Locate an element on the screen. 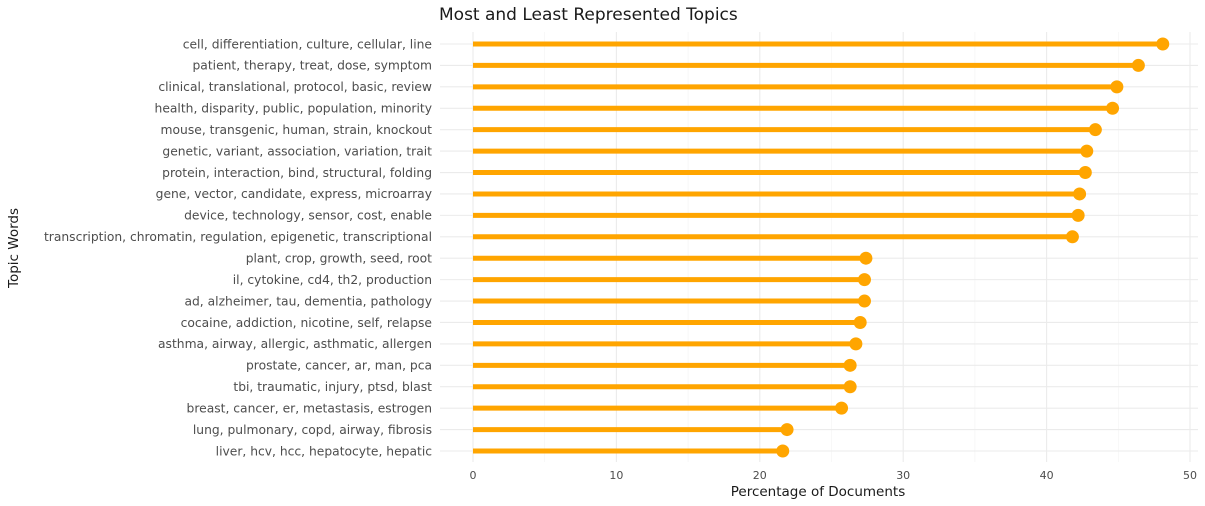 The image size is (1205, 506). category-label: lung, pulmonary, copd, airway, fibrosis is located at coordinates (312, 430).